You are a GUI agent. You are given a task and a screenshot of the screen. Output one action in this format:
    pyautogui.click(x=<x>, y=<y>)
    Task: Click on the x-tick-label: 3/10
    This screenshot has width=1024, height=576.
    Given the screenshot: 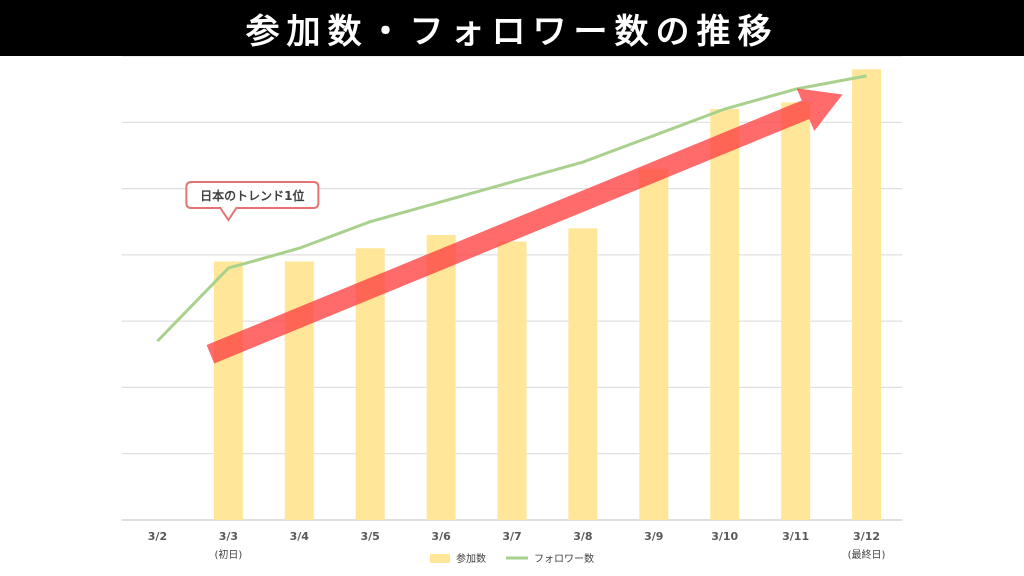 What is the action you would take?
    pyautogui.click(x=724, y=536)
    